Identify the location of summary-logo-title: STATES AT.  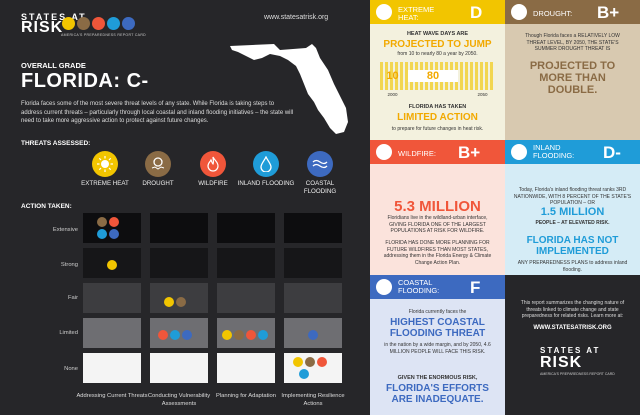
(570, 350).